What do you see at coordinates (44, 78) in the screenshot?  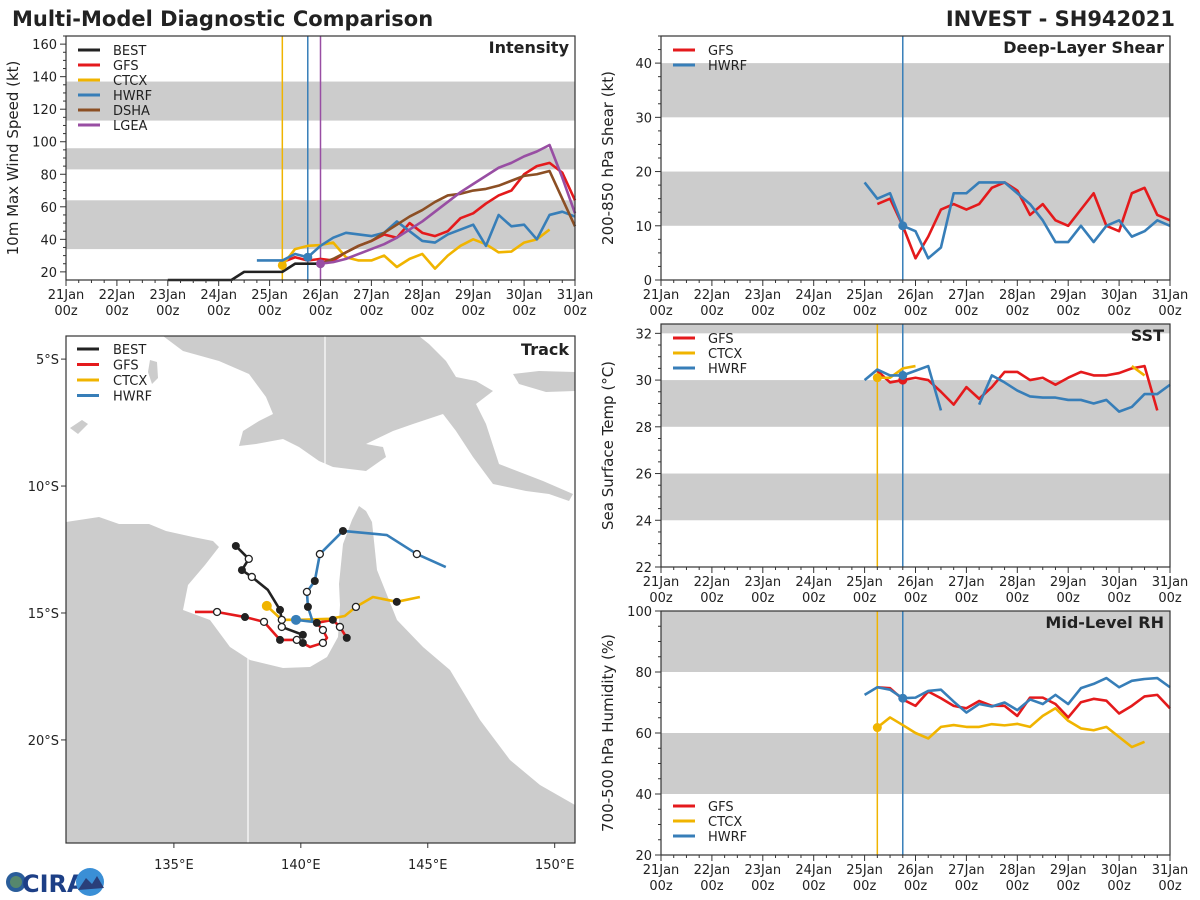 I see `y-tick-label: 140` at bounding box center [44, 78].